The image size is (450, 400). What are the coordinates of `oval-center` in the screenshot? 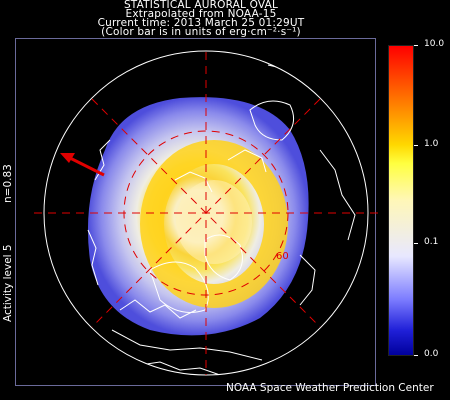 It's located at (214, 222).